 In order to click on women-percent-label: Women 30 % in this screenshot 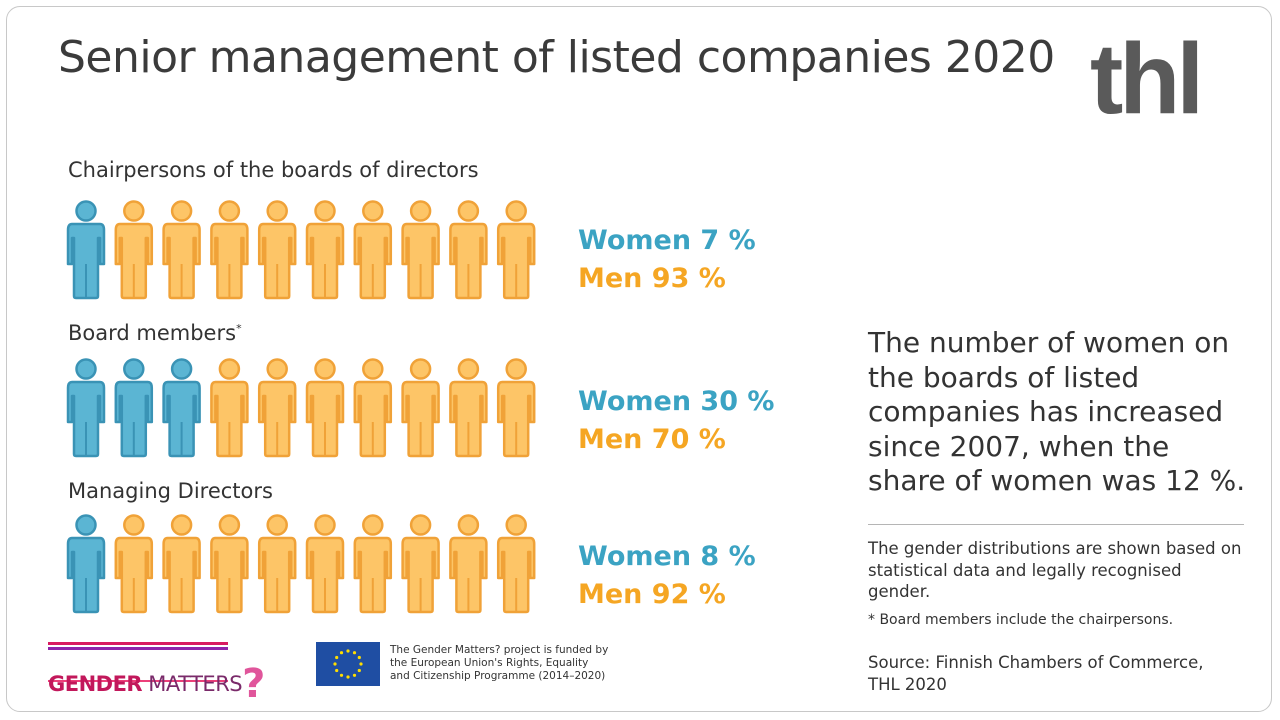, I will do `click(676, 401)`.